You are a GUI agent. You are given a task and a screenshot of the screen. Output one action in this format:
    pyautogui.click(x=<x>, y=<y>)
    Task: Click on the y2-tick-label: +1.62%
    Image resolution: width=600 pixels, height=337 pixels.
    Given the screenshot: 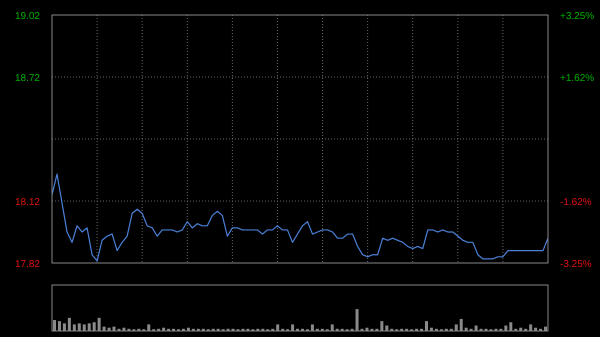 What is the action you would take?
    pyautogui.click(x=577, y=78)
    